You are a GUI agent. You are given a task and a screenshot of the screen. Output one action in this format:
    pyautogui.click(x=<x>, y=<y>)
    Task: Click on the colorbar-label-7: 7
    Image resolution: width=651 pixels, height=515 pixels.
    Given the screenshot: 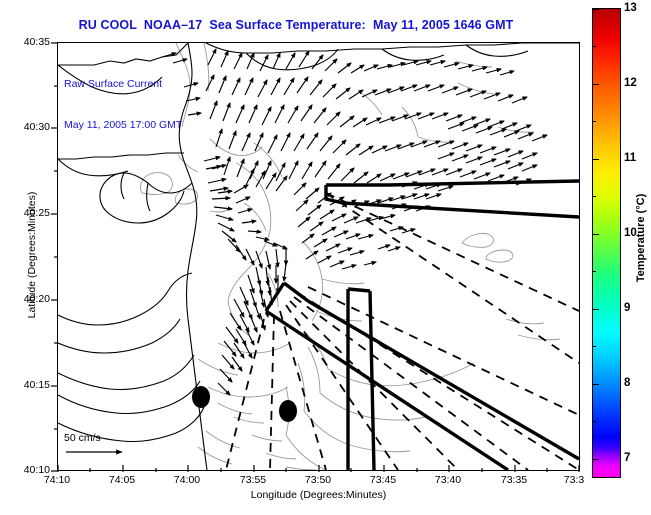 What is the action you would take?
    pyautogui.click(x=627, y=458)
    